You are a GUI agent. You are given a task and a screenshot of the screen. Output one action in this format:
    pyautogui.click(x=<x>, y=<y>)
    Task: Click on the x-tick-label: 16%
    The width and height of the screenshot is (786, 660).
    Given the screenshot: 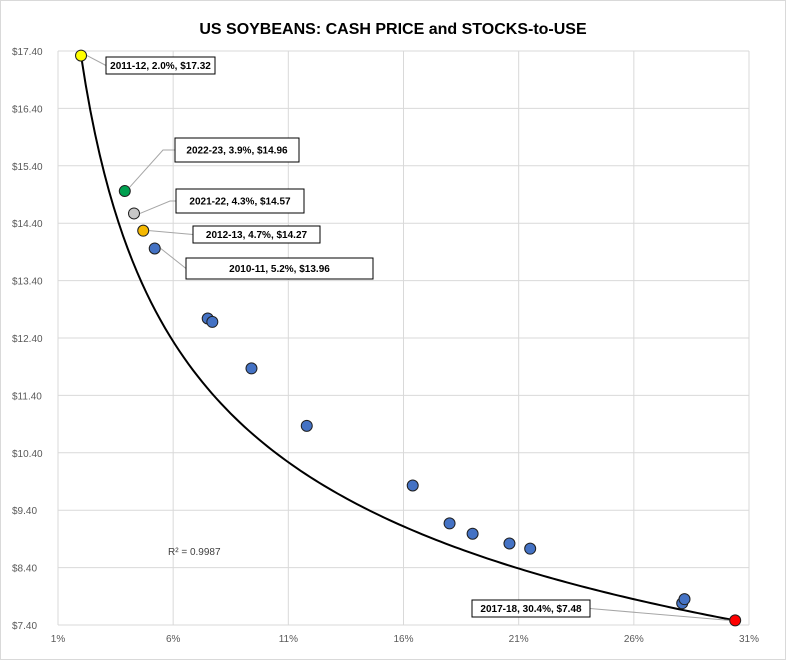 What is the action you would take?
    pyautogui.click(x=403, y=639)
    